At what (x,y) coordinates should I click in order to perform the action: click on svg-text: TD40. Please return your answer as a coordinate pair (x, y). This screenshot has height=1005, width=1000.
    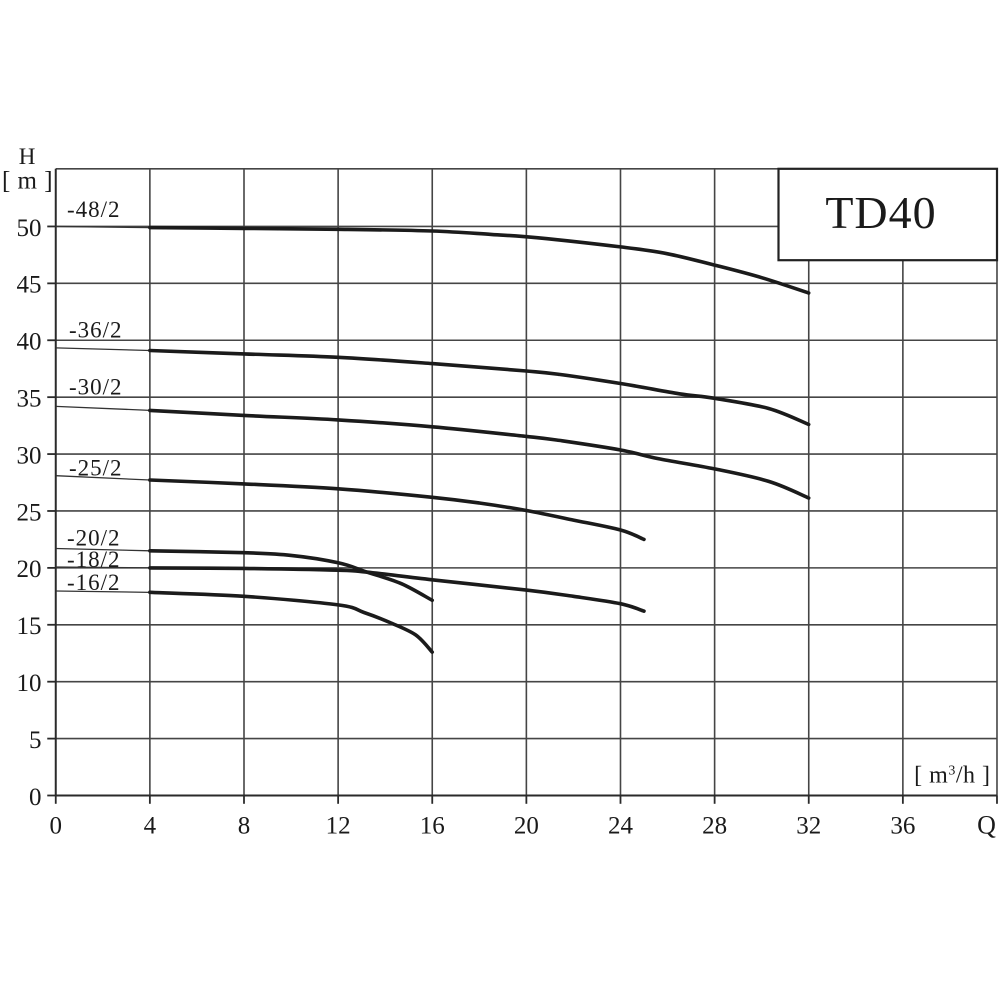
    Looking at the image, I should click on (880, 212).